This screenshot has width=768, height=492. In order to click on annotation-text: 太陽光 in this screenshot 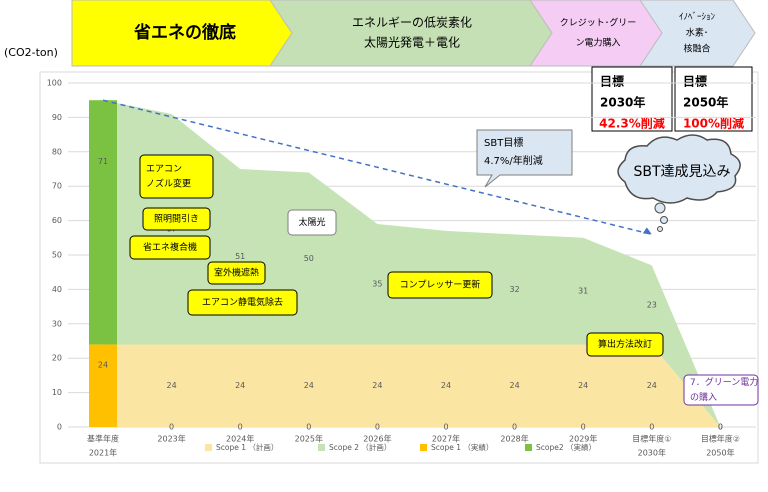, I will do `click(311, 222)`.